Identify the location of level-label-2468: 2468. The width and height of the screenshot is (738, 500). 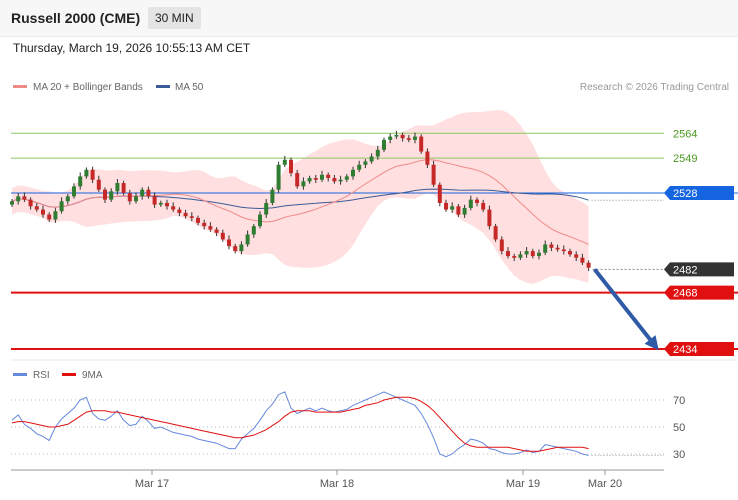
(685, 294).